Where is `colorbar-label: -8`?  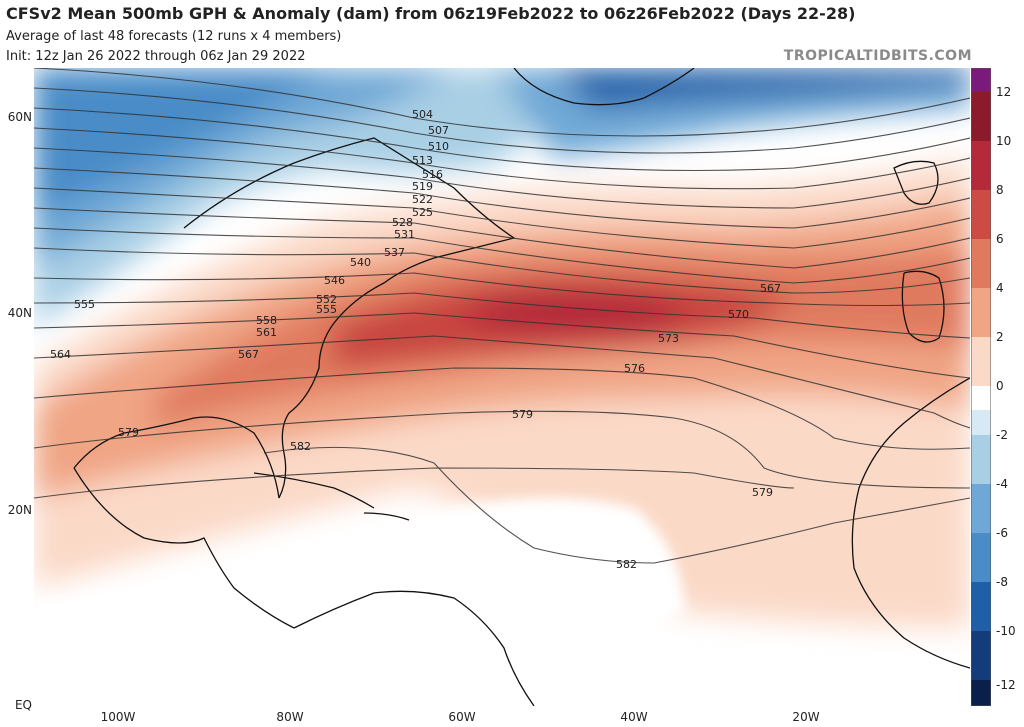
colorbar-label: -8 is located at coordinates (1002, 582).